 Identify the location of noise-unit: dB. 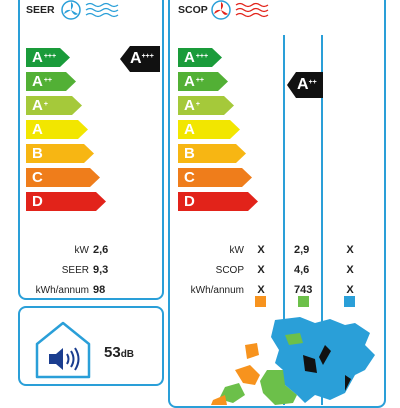
(127, 354).